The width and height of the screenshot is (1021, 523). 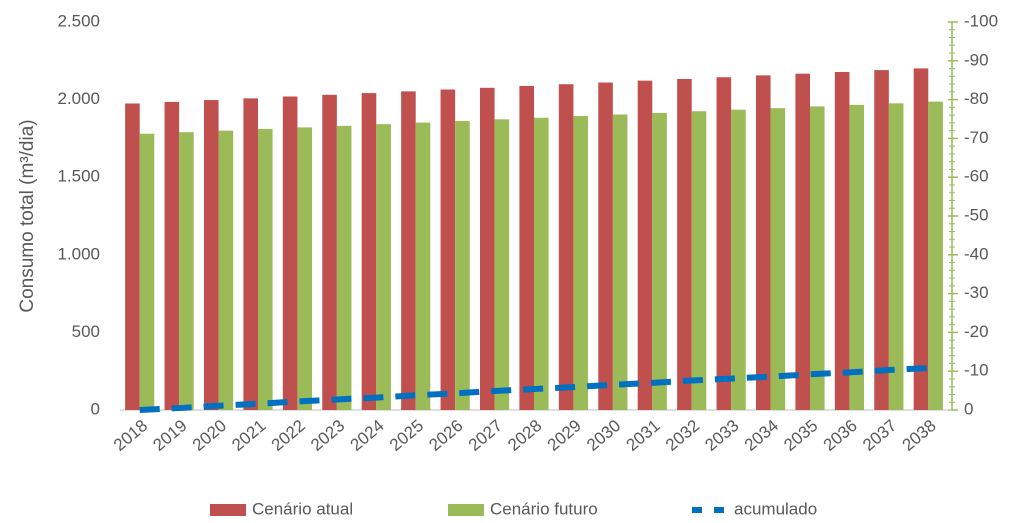 What do you see at coordinates (976, 176) in the screenshot?
I see `y2-tick-label: -60` at bounding box center [976, 176].